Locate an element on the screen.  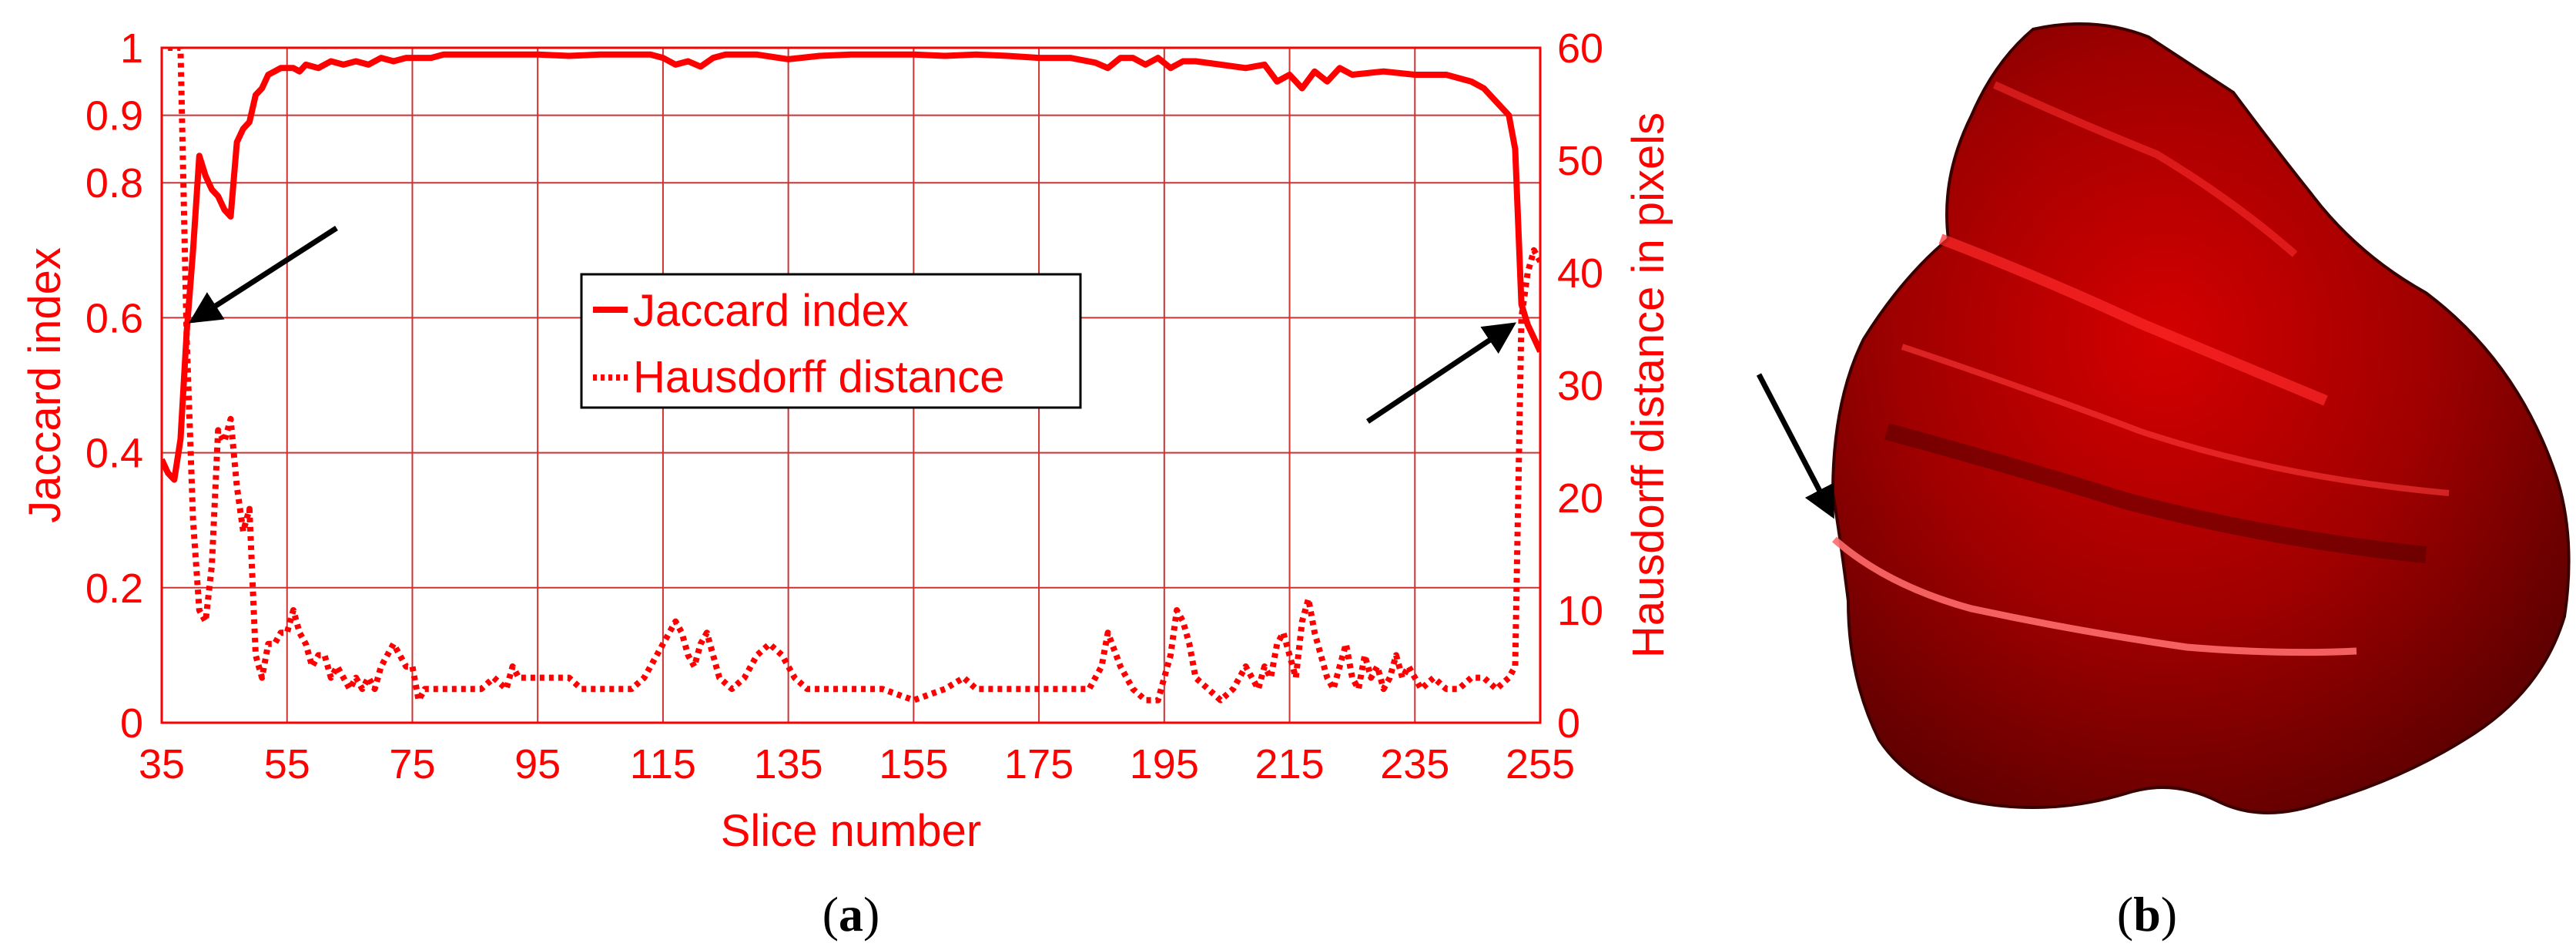
legend-box is located at coordinates (831, 341).